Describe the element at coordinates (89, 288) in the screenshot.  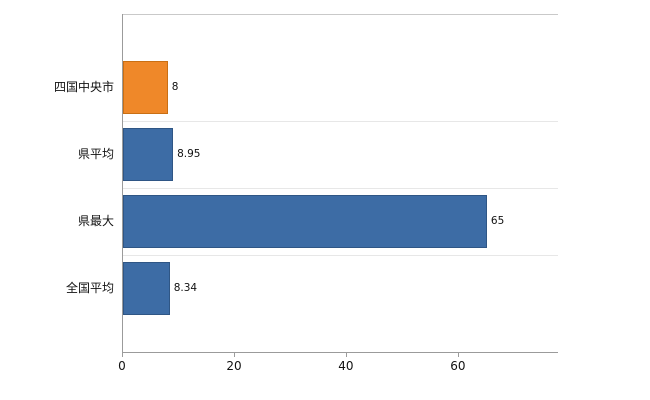
I see `category-label: 全国平均` at that location.